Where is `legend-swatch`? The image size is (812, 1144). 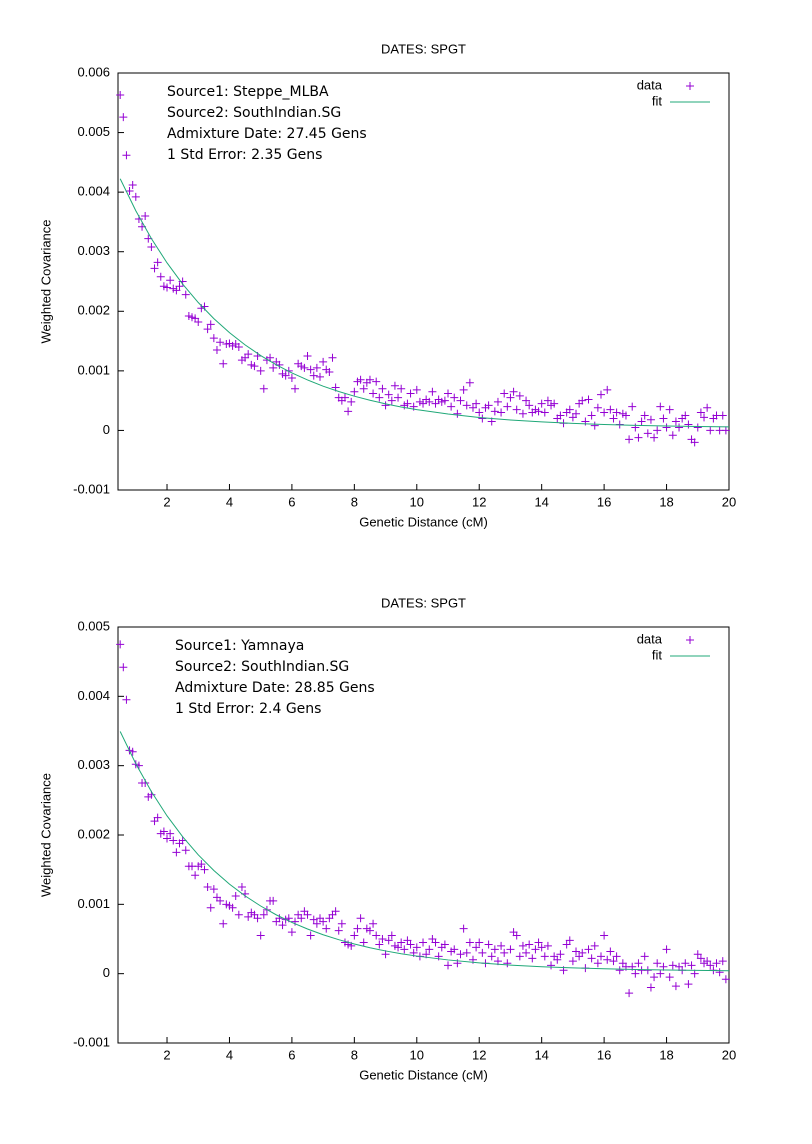 legend-swatch is located at coordinates (690, 86).